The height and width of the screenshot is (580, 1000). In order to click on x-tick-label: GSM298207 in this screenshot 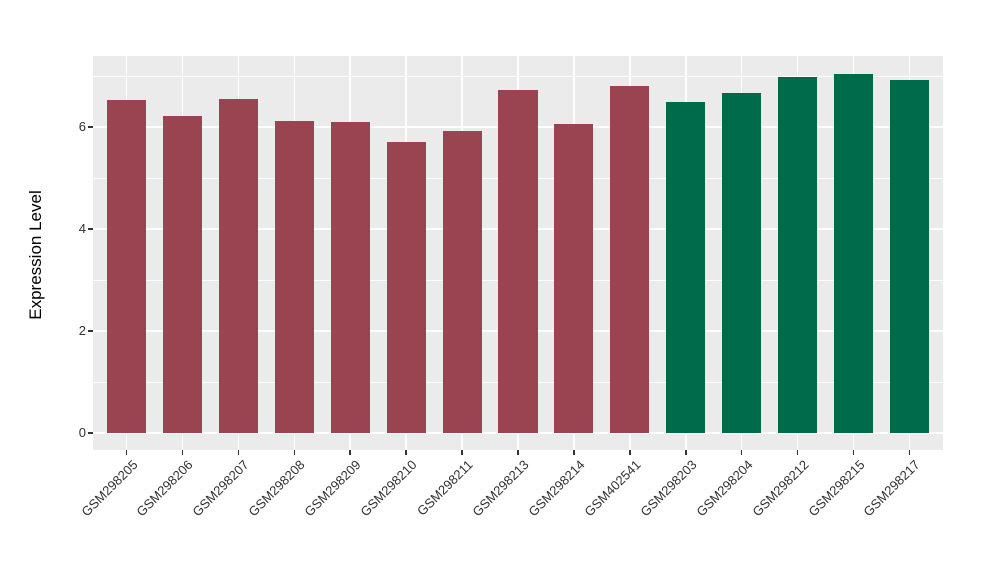, I will do `click(220, 488)`.